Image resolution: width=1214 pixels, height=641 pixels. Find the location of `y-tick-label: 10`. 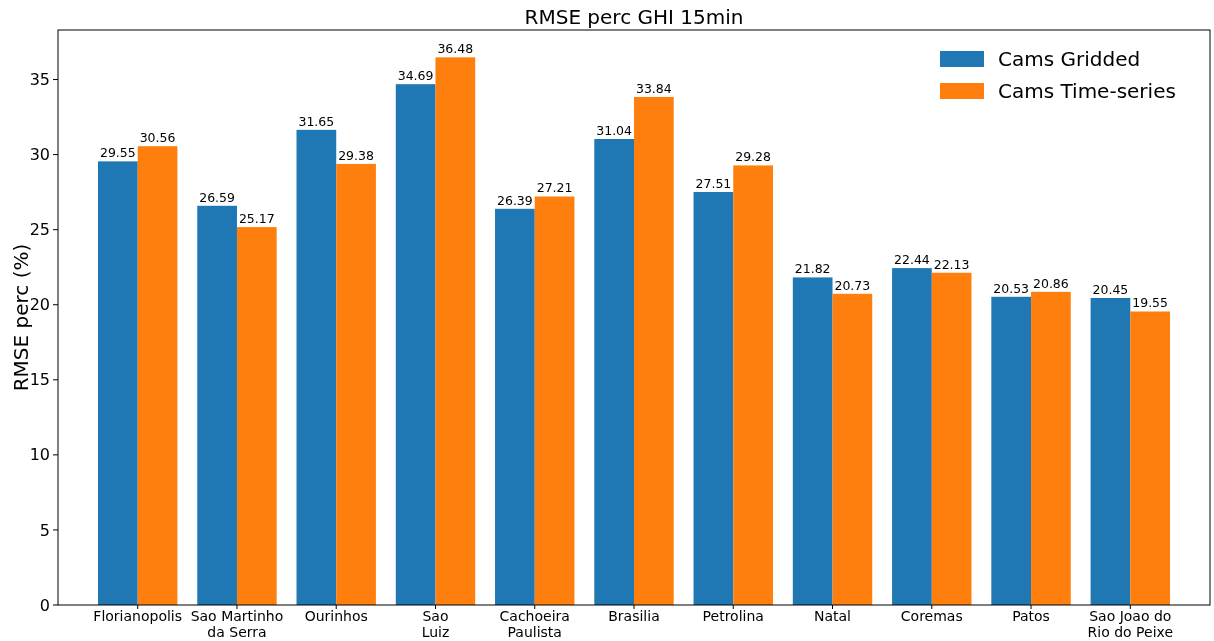

y-tick-label: 10 is located at coordinates (39, 455).